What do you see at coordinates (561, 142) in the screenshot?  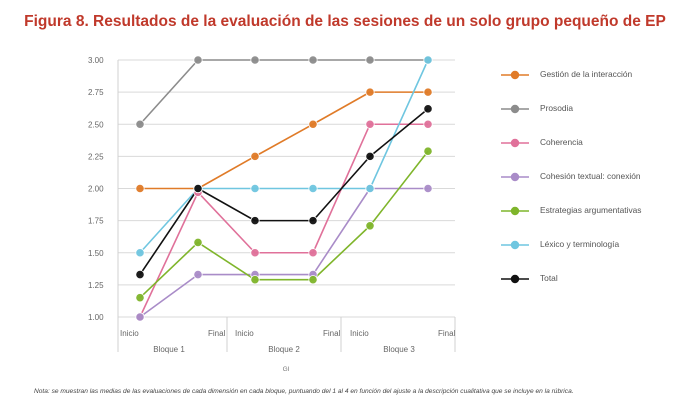 I see `legend-label: Coherencia` at bounding box center [561, 142].